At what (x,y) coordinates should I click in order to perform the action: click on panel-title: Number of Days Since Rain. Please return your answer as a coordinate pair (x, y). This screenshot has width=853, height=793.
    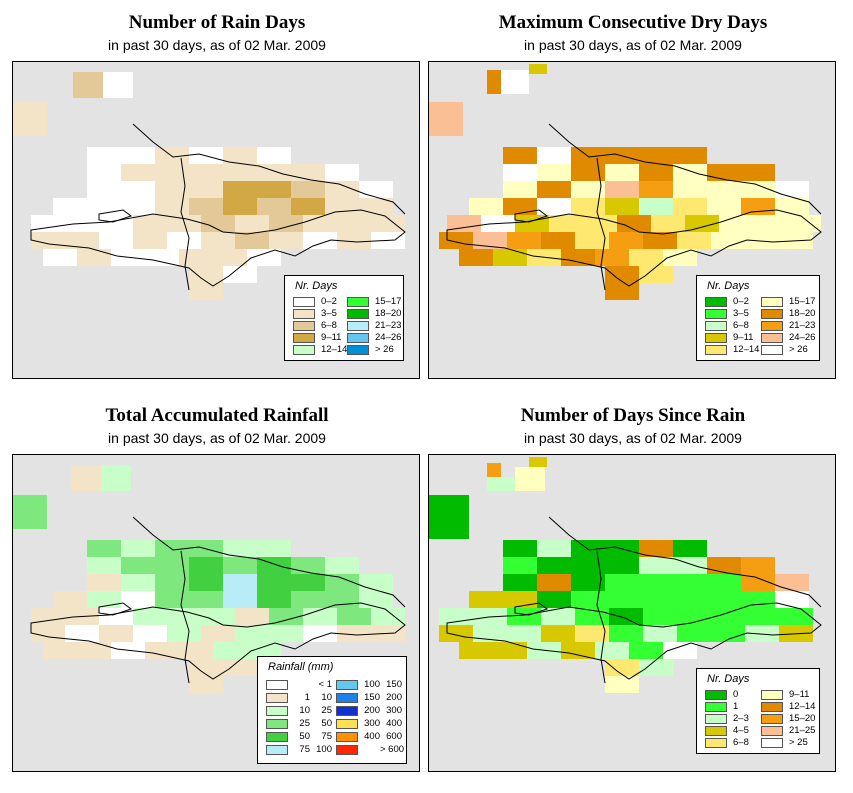
    Looking at the image, I should click on (633, 415).